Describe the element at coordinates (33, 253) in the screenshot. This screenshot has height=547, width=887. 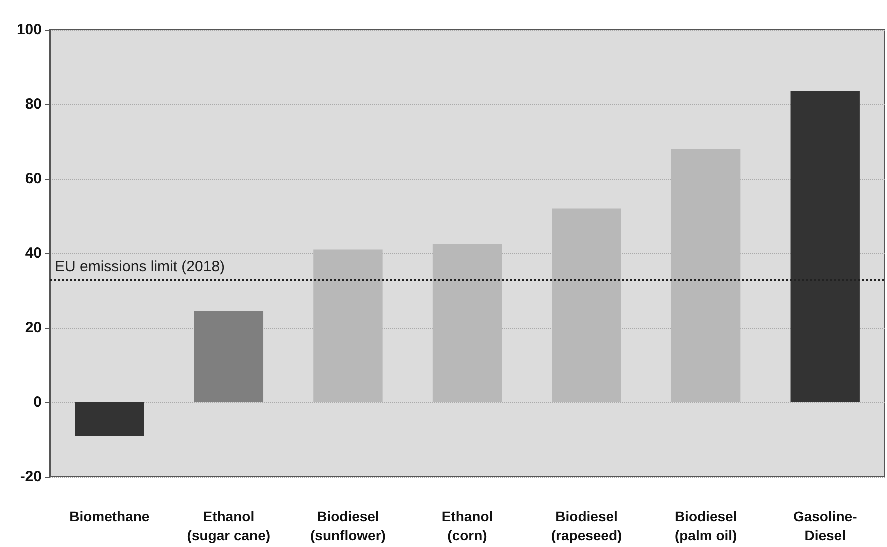
I see `y-tick-label: 40` at that location.